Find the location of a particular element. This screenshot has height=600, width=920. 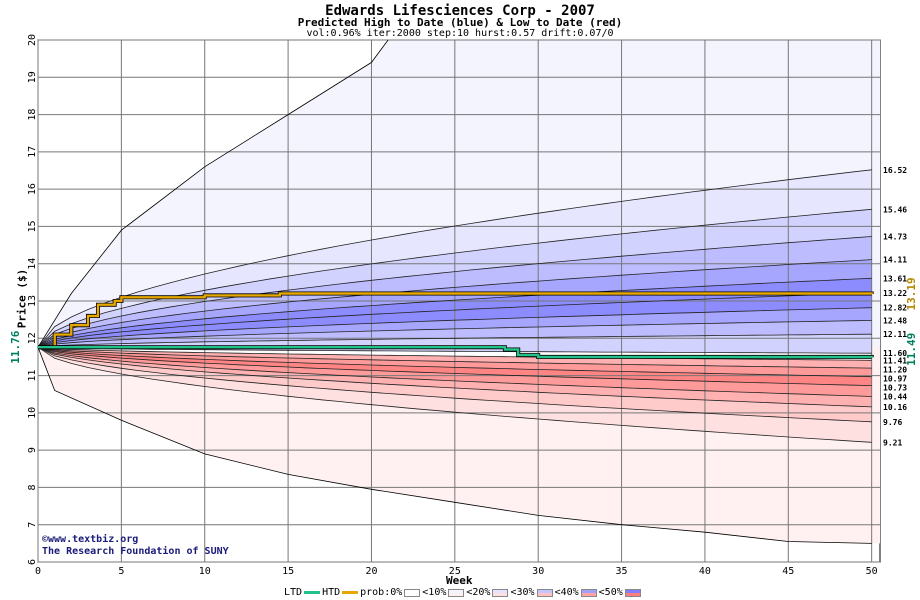

level-label-low: 10.73 is located at coordinates (895, 387).